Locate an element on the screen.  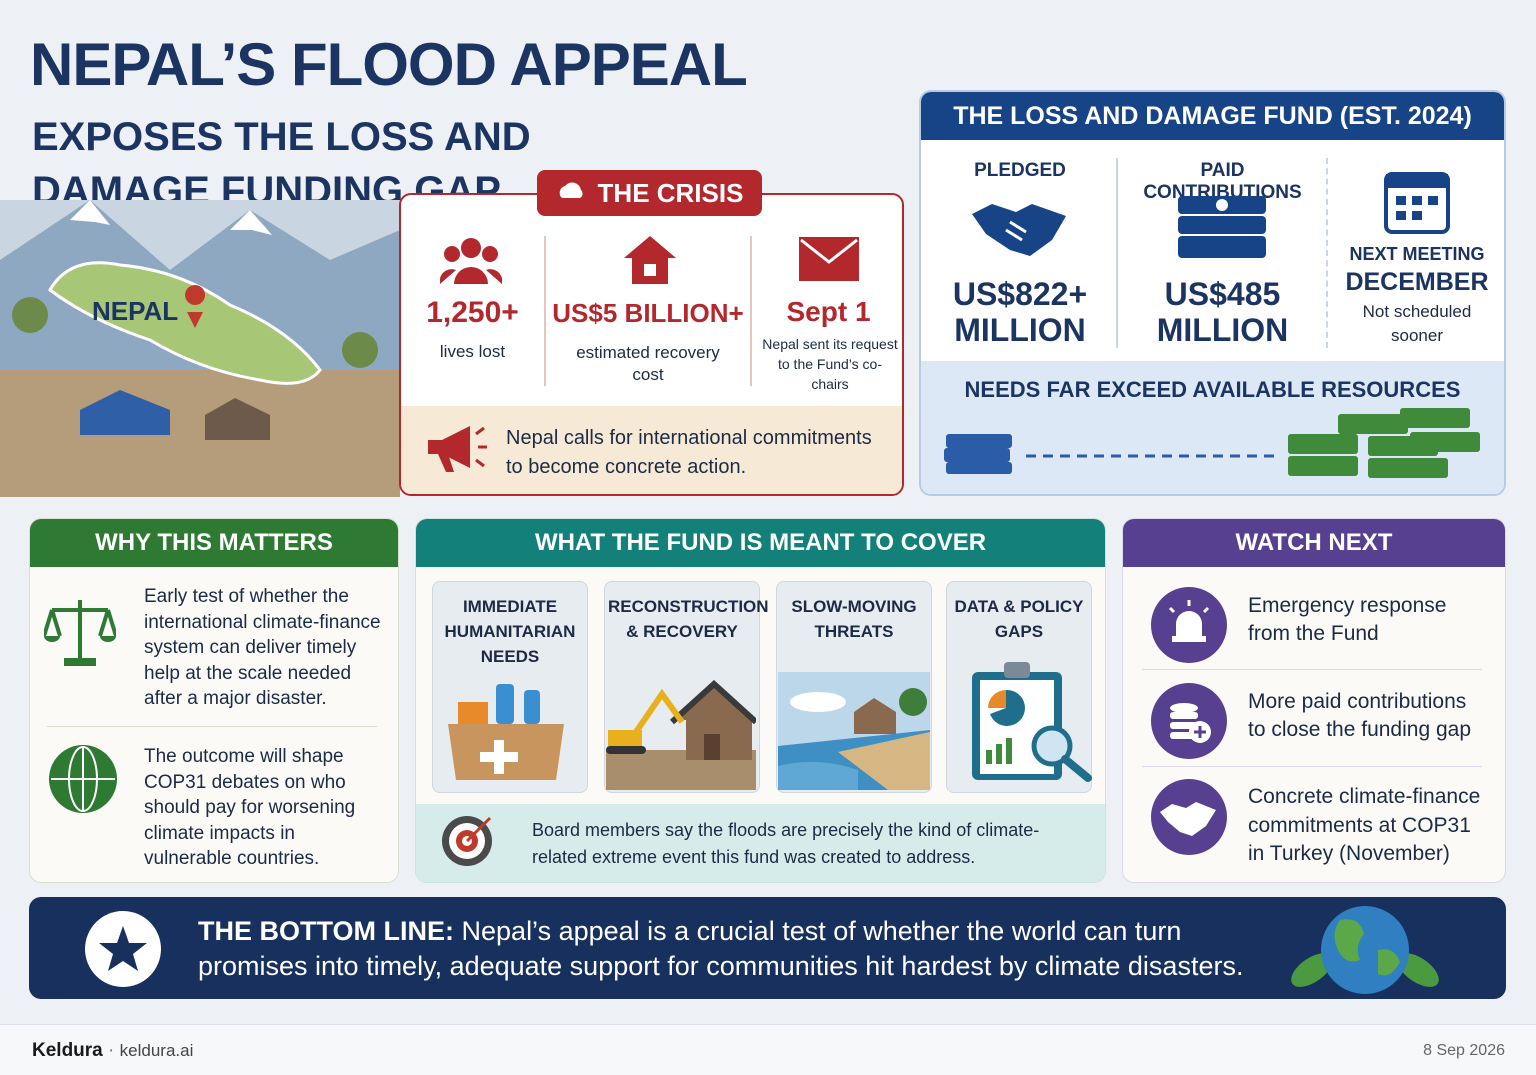
scales-icon is located at coordinates (80, 633).